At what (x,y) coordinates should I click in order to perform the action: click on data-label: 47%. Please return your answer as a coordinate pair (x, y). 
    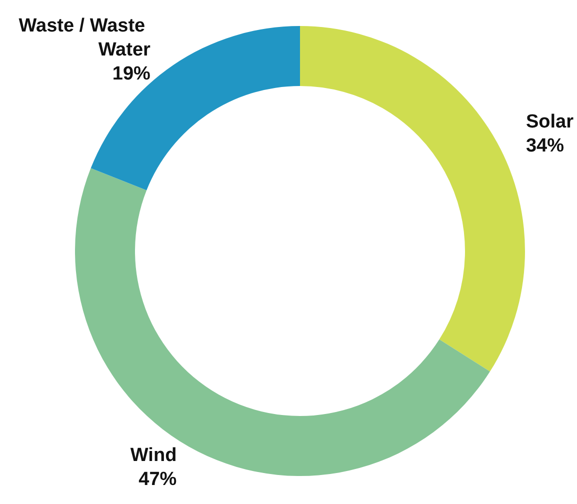
    Looking at the image, I should click on (157, 479).